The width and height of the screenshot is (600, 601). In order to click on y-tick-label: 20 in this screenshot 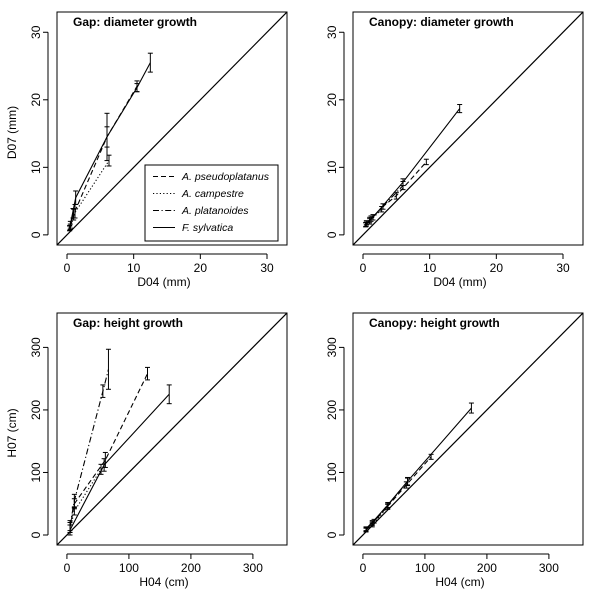, I will do `click(332, 100)`.